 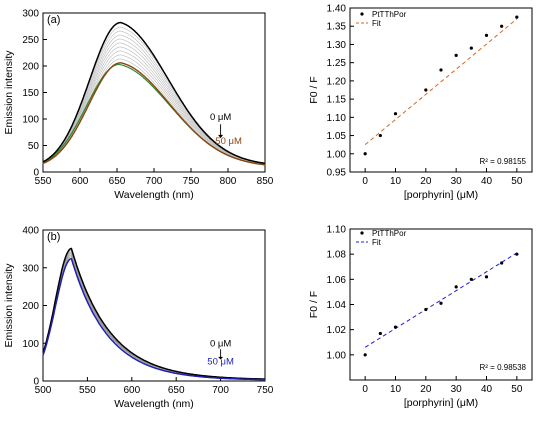 I want to click on b-left-y-tick-label: 300, so click(x=30, y=268).